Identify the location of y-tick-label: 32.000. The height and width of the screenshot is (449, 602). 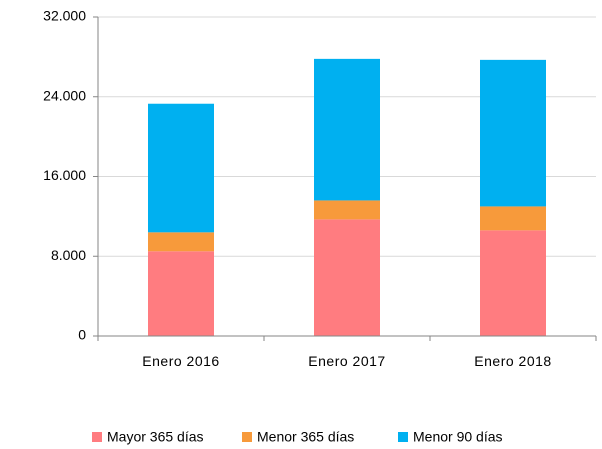
(64, 16).